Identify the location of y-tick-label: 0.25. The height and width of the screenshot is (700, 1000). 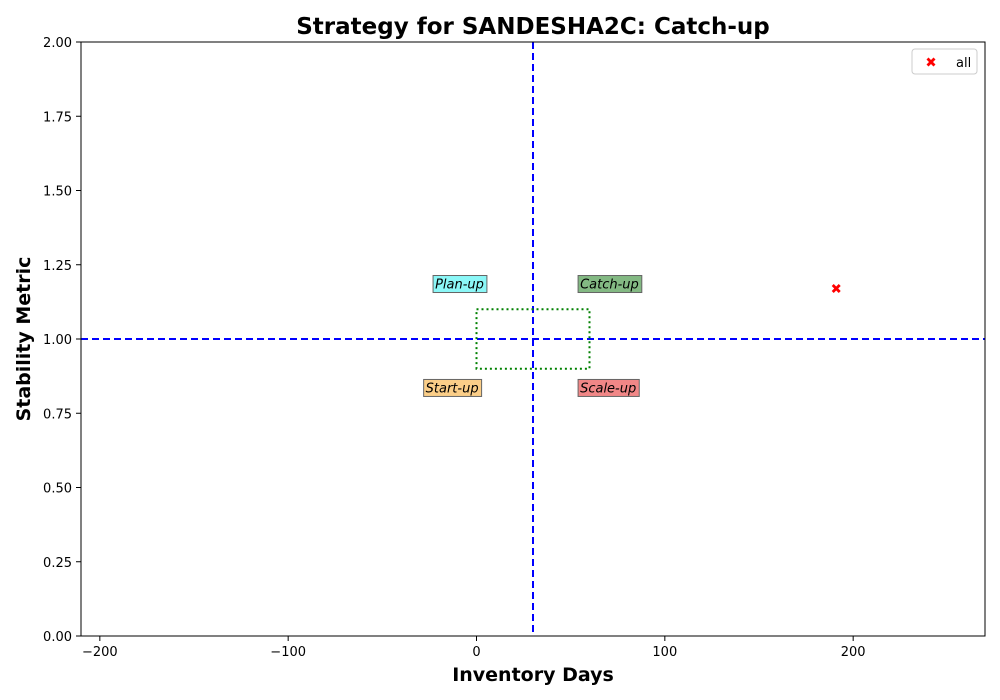
(57, 563).